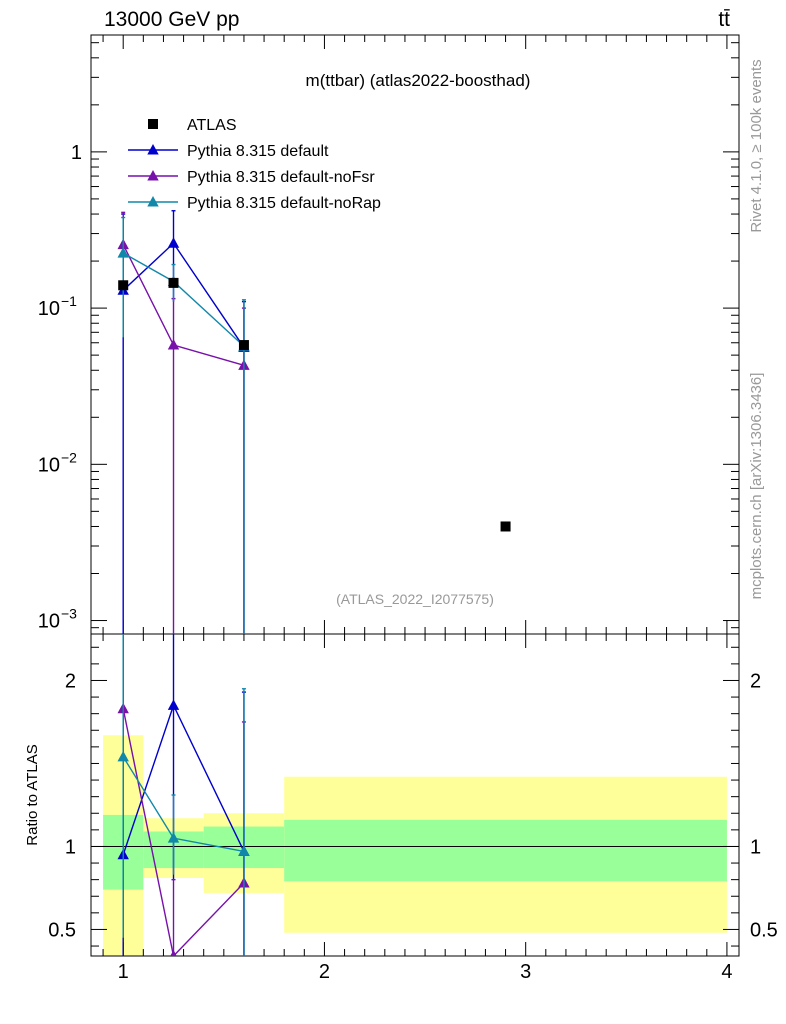 The height and width of the screenshot is (1024, 786). Describe the element at coordinates (212, 125) in the screenshot. I see `legend-label-atlas: ATLAS` at that location.